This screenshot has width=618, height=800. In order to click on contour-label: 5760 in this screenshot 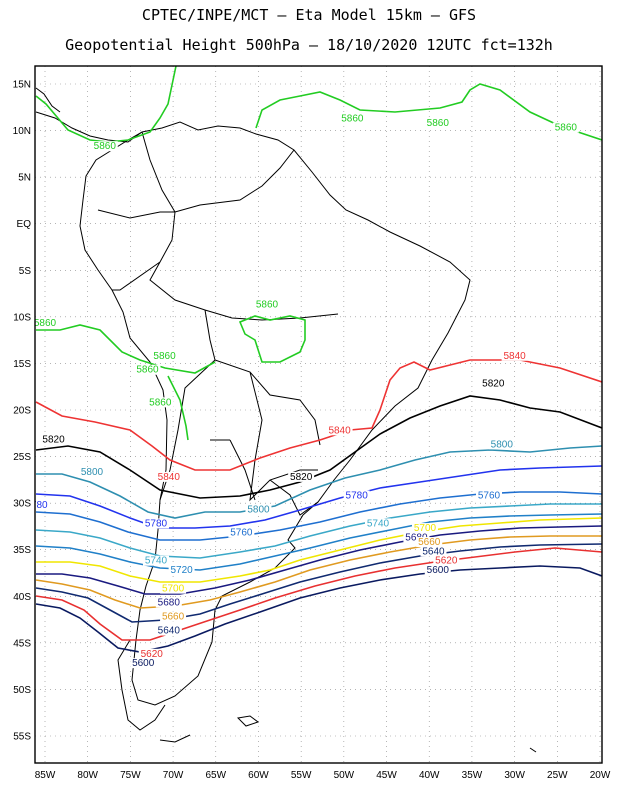, I will do `click(241, 533)`.